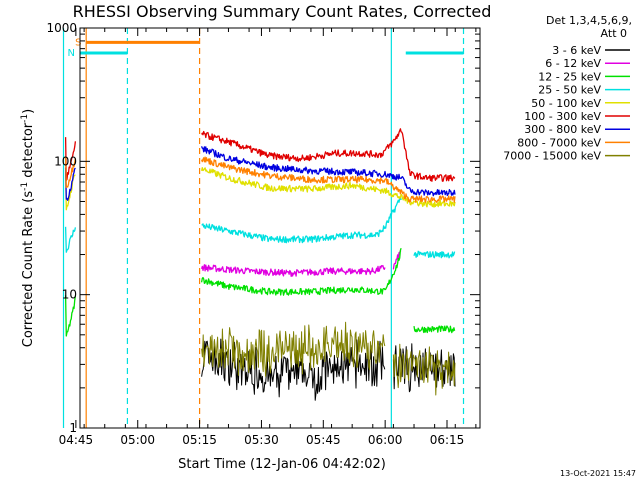 The image size is (640, 480). Describe the element at coordinates (282, 464) in the screenshot. I see `x-axis-label: Start Time (12-Jan-06 04:42:02)` at that location.